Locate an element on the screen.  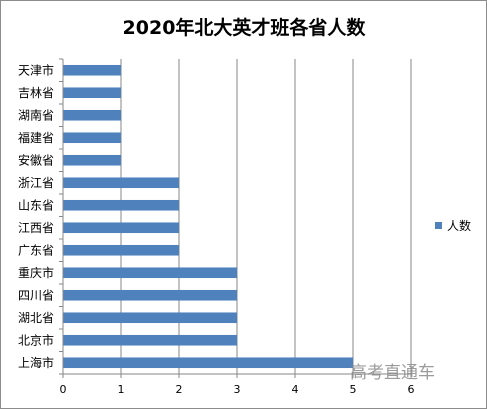
x-tick-label-3: 3 is located at coordinates (237, 389).